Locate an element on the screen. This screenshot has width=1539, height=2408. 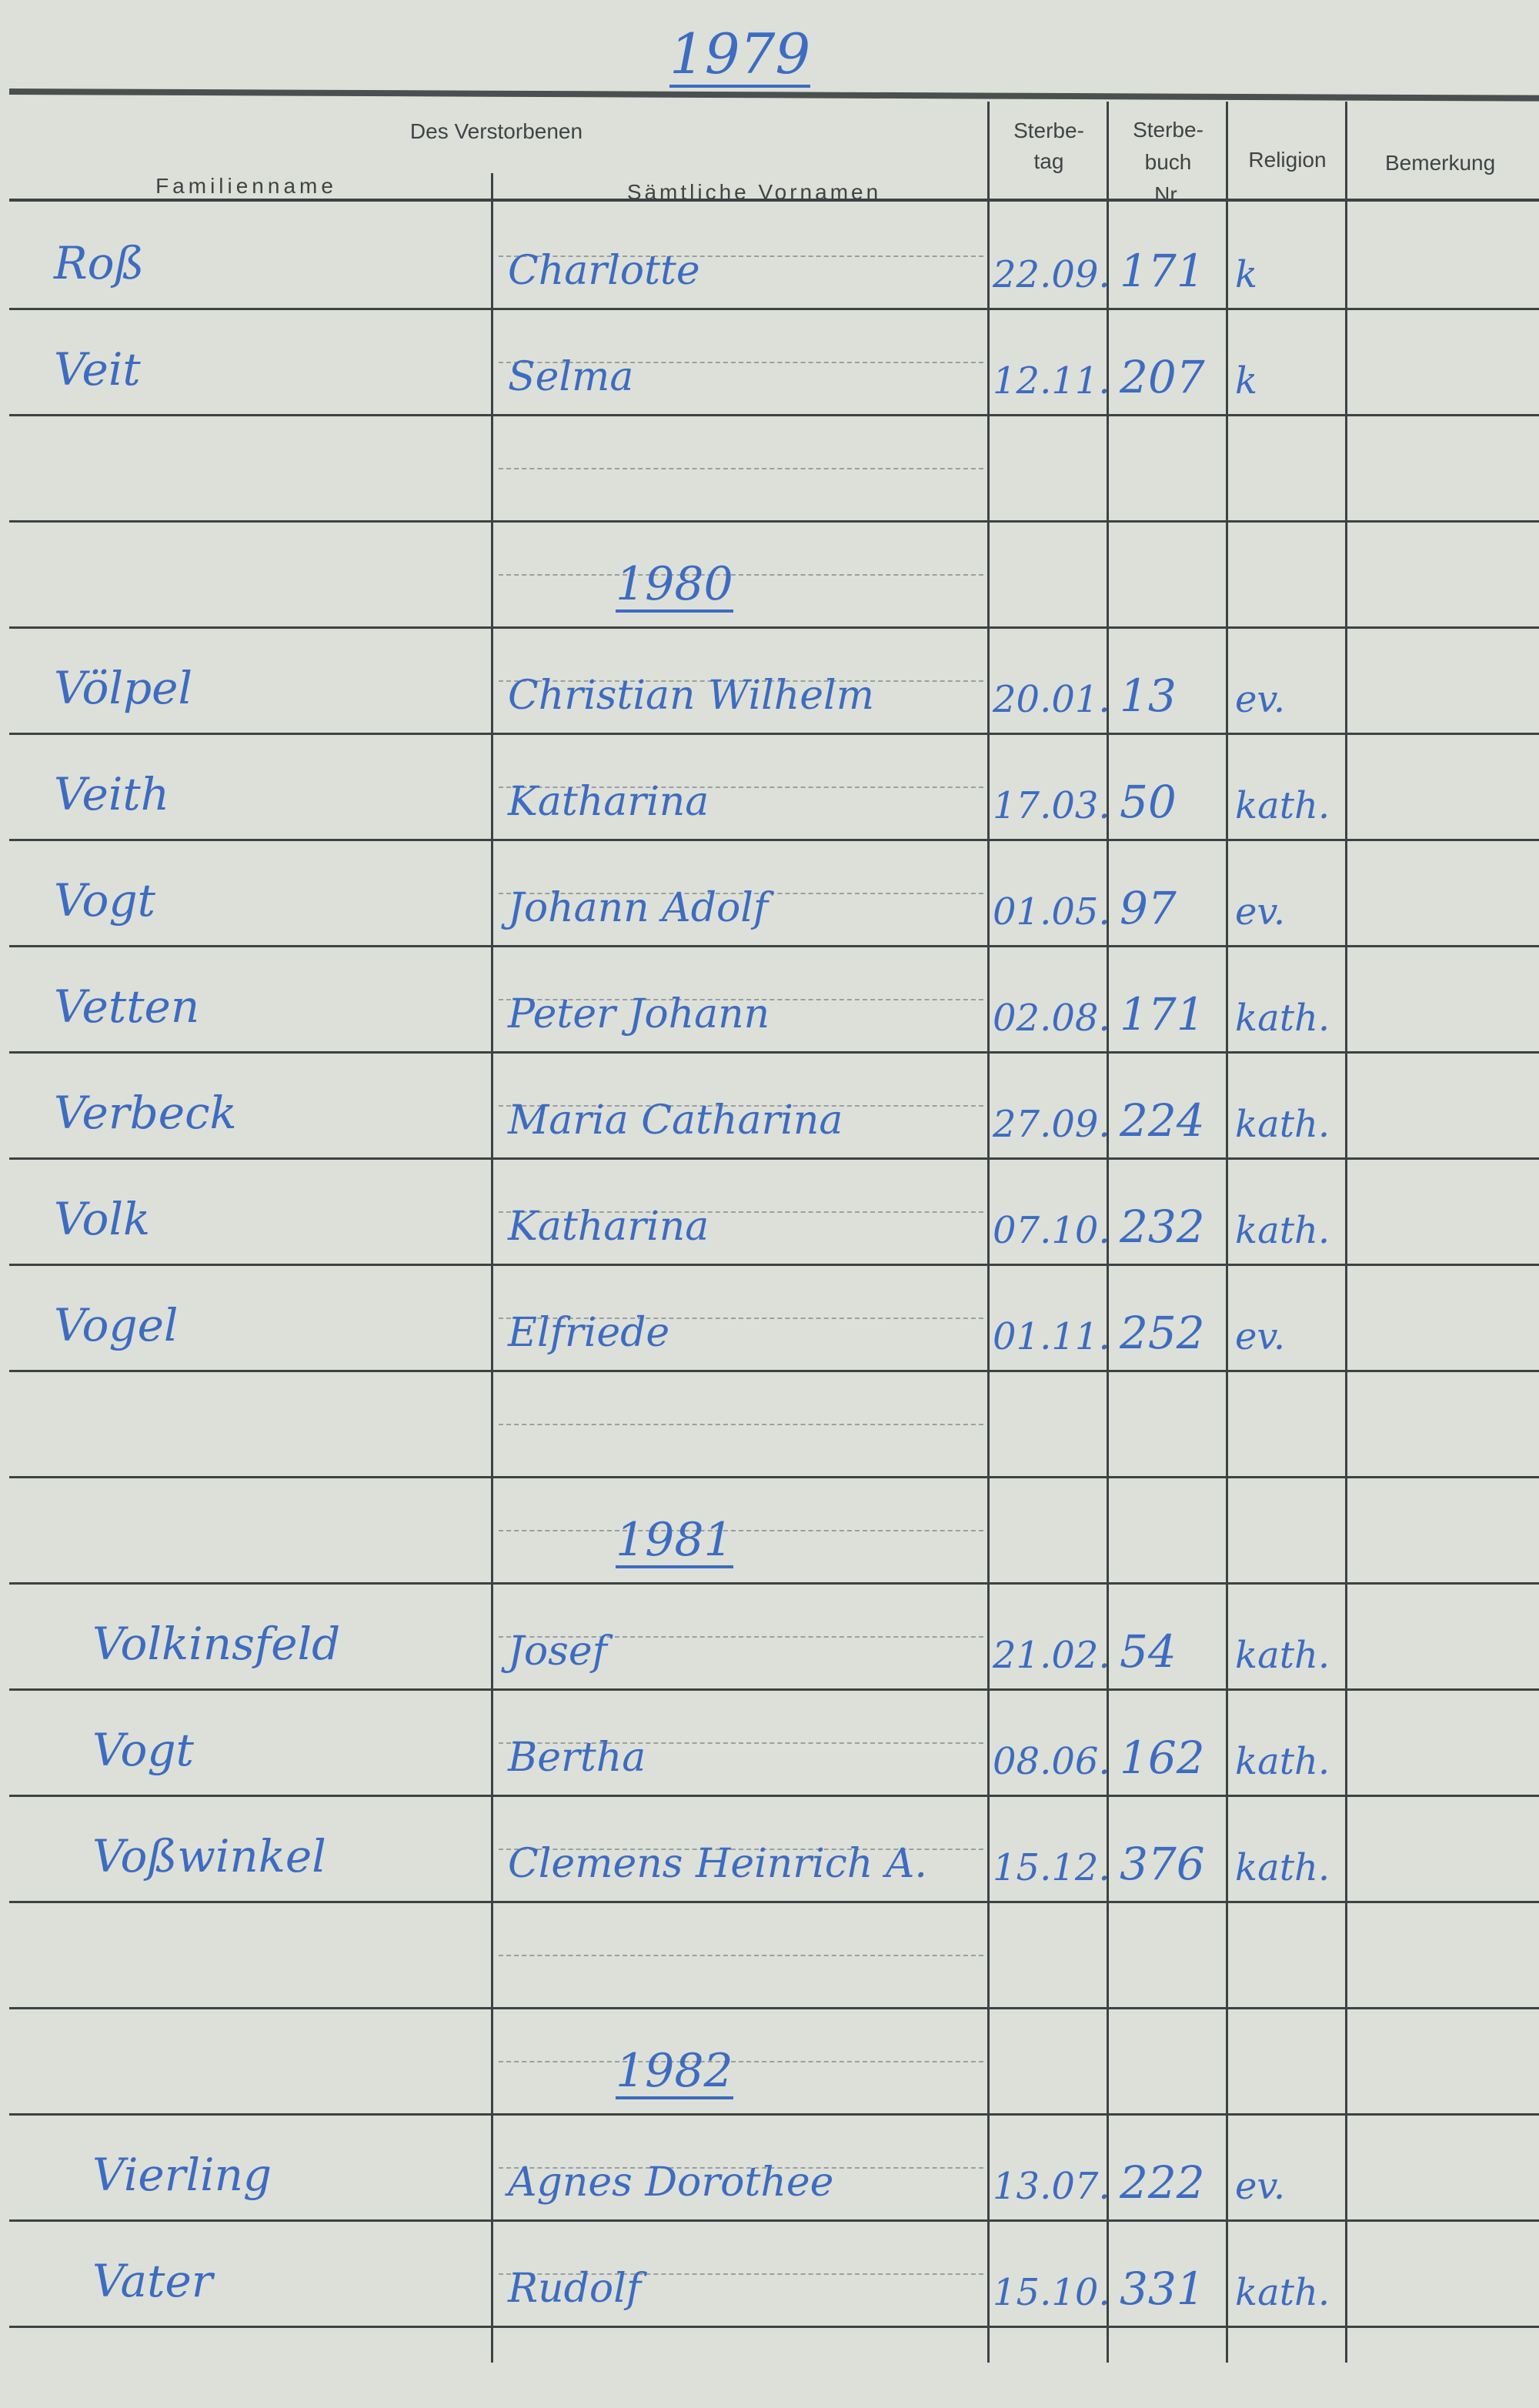
death-day: 08.06. is located at coordinates (1051, 1761).